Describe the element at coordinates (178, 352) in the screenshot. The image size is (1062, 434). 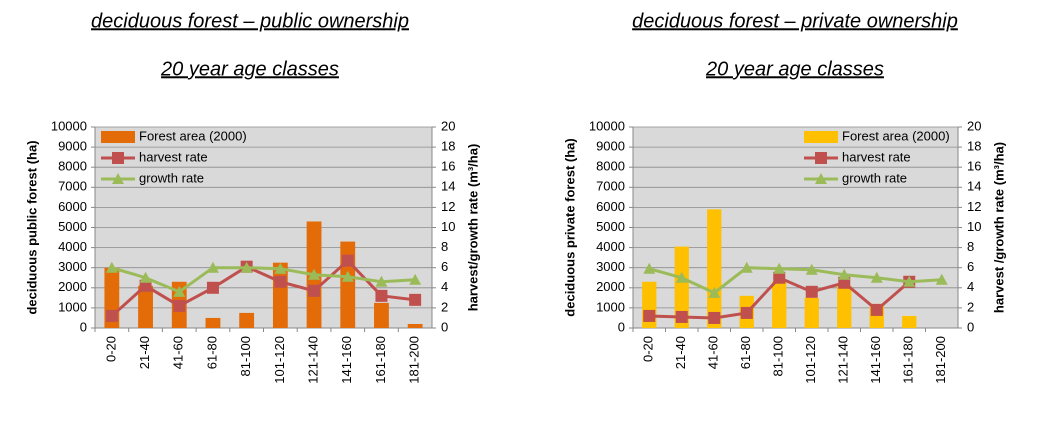
I see `x-tick-label: 41-60` at that location.